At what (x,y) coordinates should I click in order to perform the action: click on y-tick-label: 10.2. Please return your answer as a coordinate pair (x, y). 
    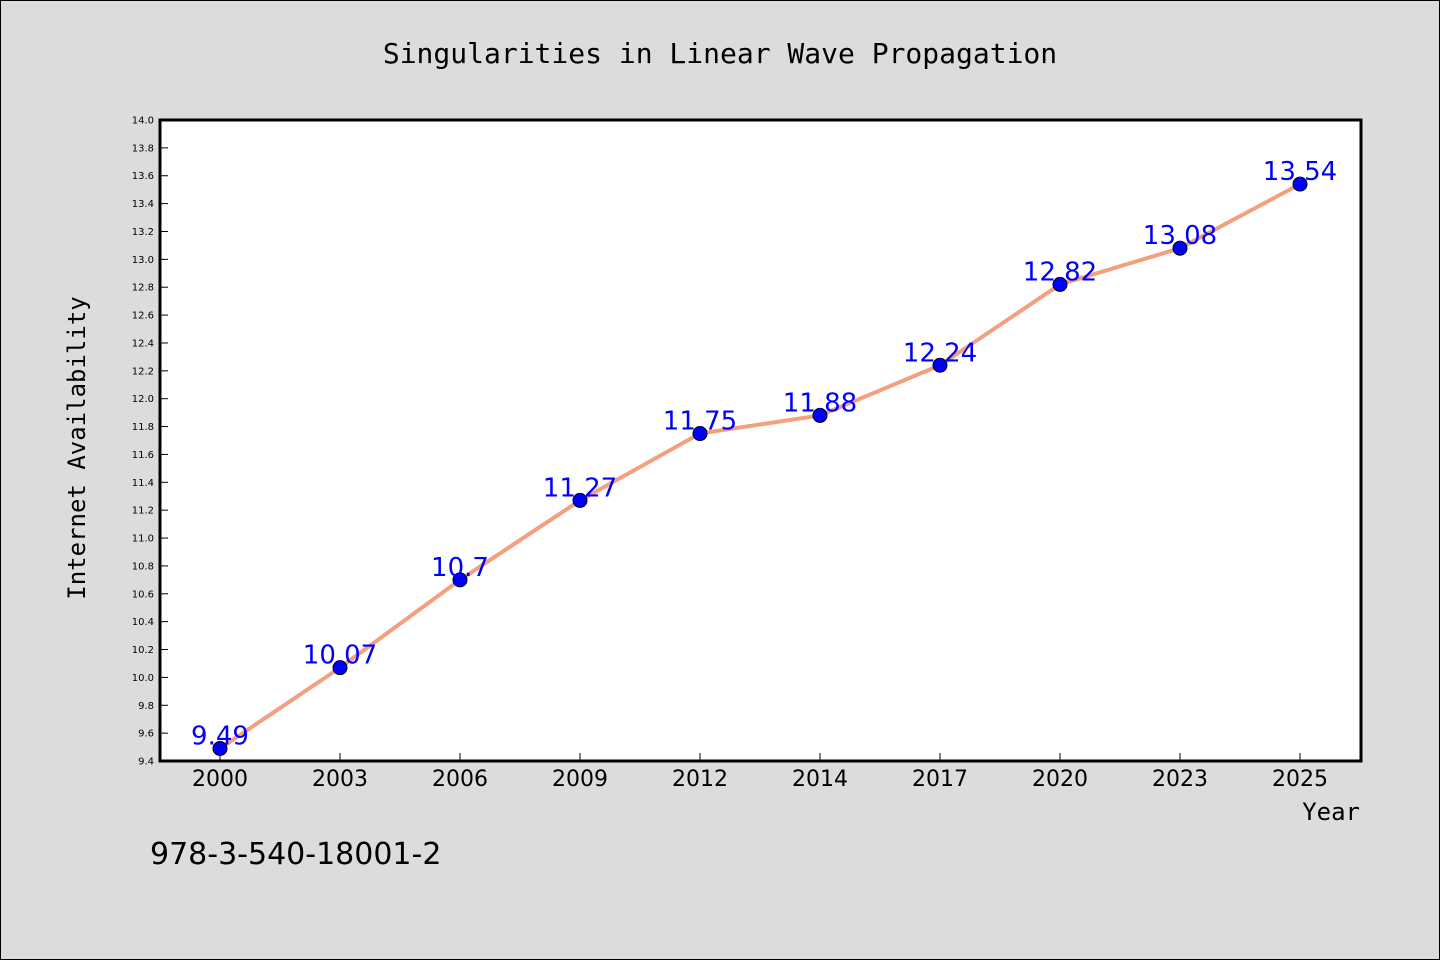
    Looking at the image, I should click on (143, 650).